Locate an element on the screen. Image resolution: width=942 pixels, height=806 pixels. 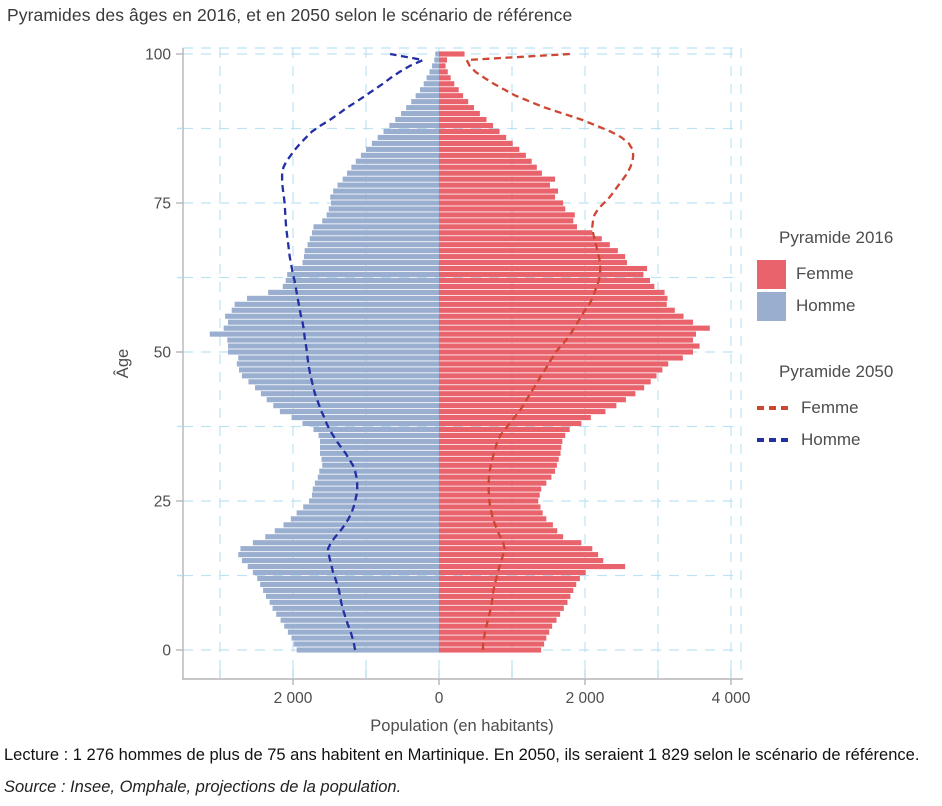
legend-item-femme-2050: Femme is located at coordinates (847, 408).